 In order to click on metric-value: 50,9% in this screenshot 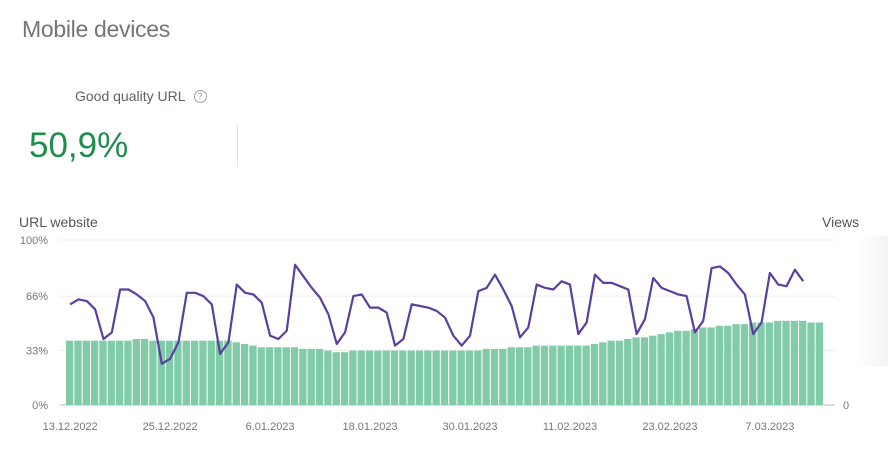, I will do `click(79, 145)`.